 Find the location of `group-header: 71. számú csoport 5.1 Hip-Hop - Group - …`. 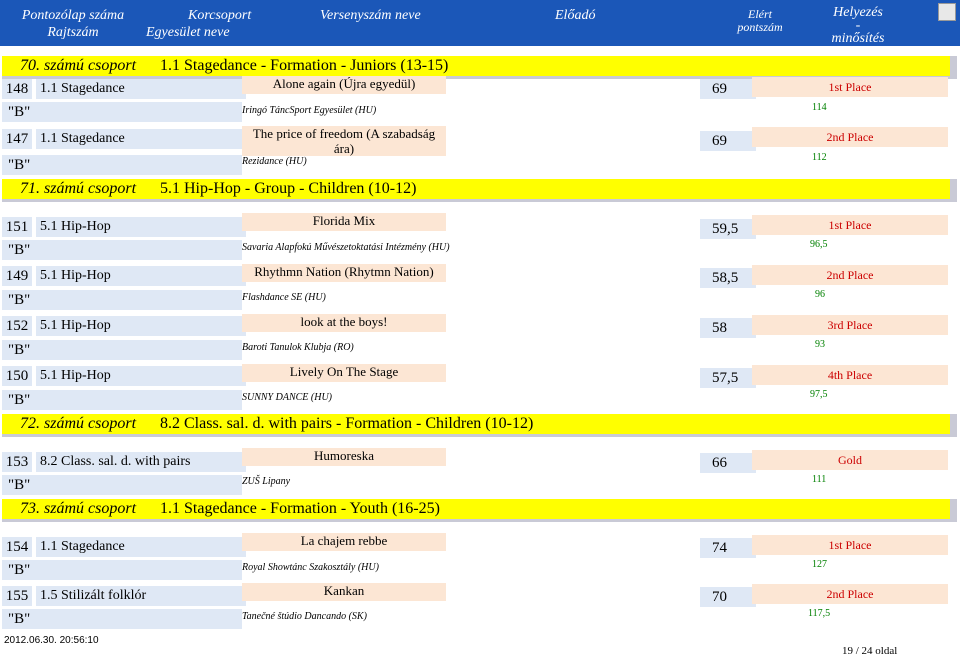

group-header: 71. számú csoport 5.1 Hip-Hop - Group - … is located at coordinates (479, 190).